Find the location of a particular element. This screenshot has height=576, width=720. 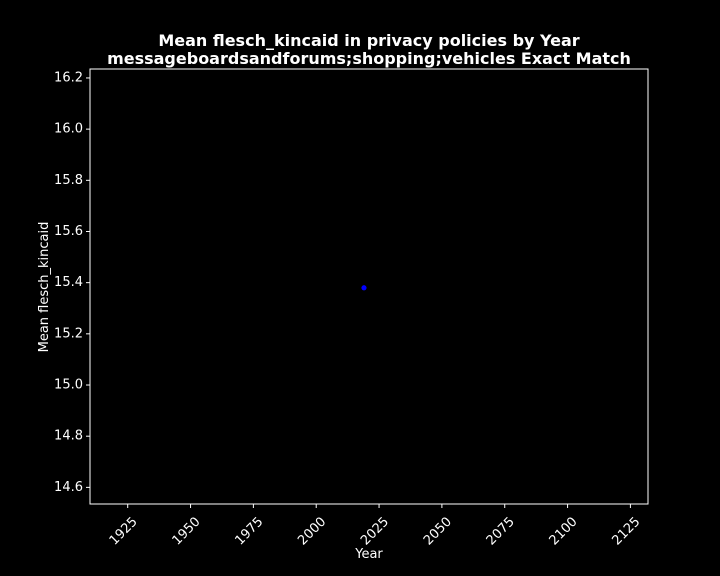

data-point is located at coordinates (364, 288).